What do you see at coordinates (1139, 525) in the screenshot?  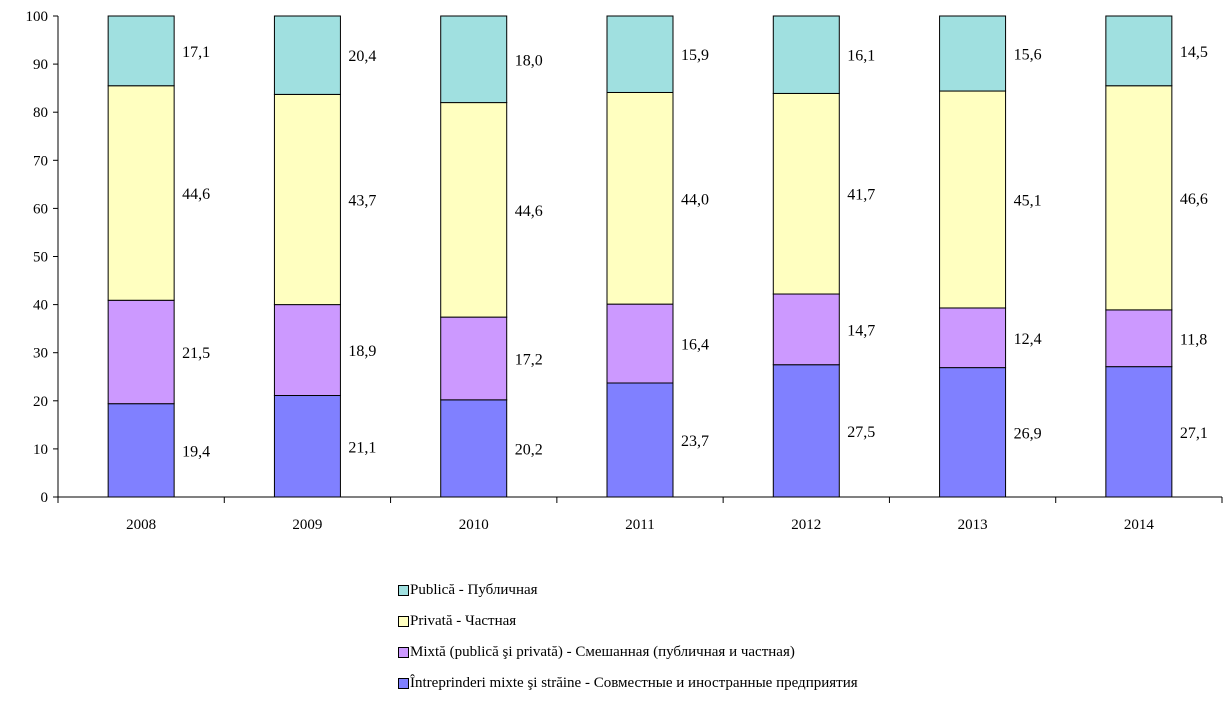 I see `x-tick-label: 2014` at bounding box center [1139, 525].